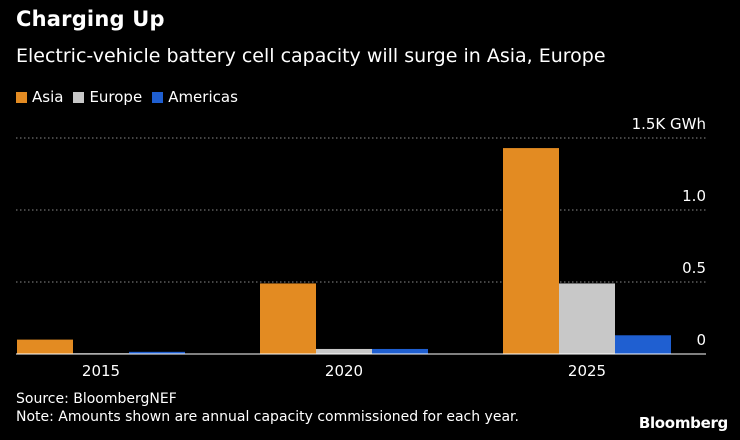  Describe the element at coordinates (90, 19) in the screenshot. I see `chart-title: Charging Up` at that location.